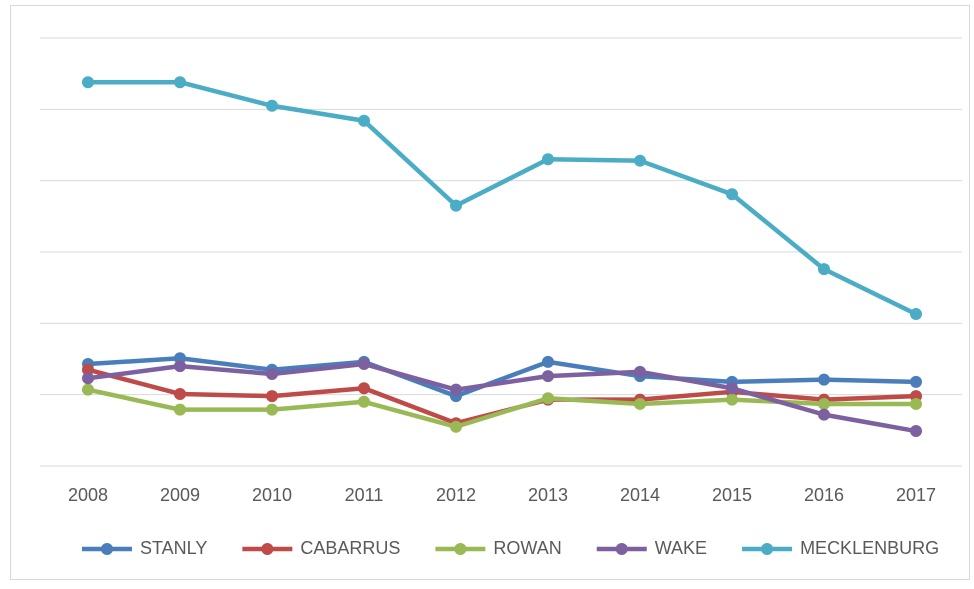 The height and width of the screenshot is (589, 974). I want to click on legend-label: MECKLENBURG, so click(869, 548).